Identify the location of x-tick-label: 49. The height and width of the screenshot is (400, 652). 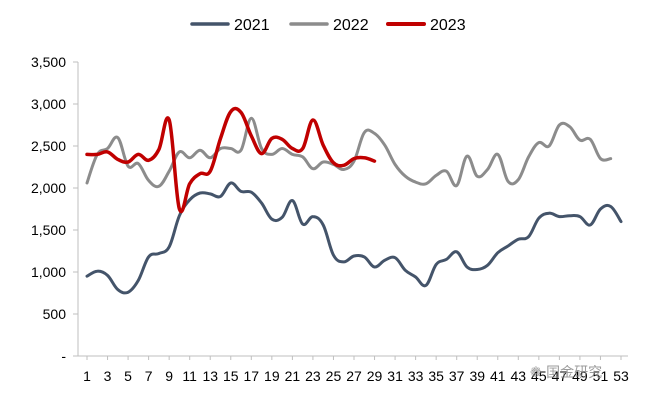
(580, 376).